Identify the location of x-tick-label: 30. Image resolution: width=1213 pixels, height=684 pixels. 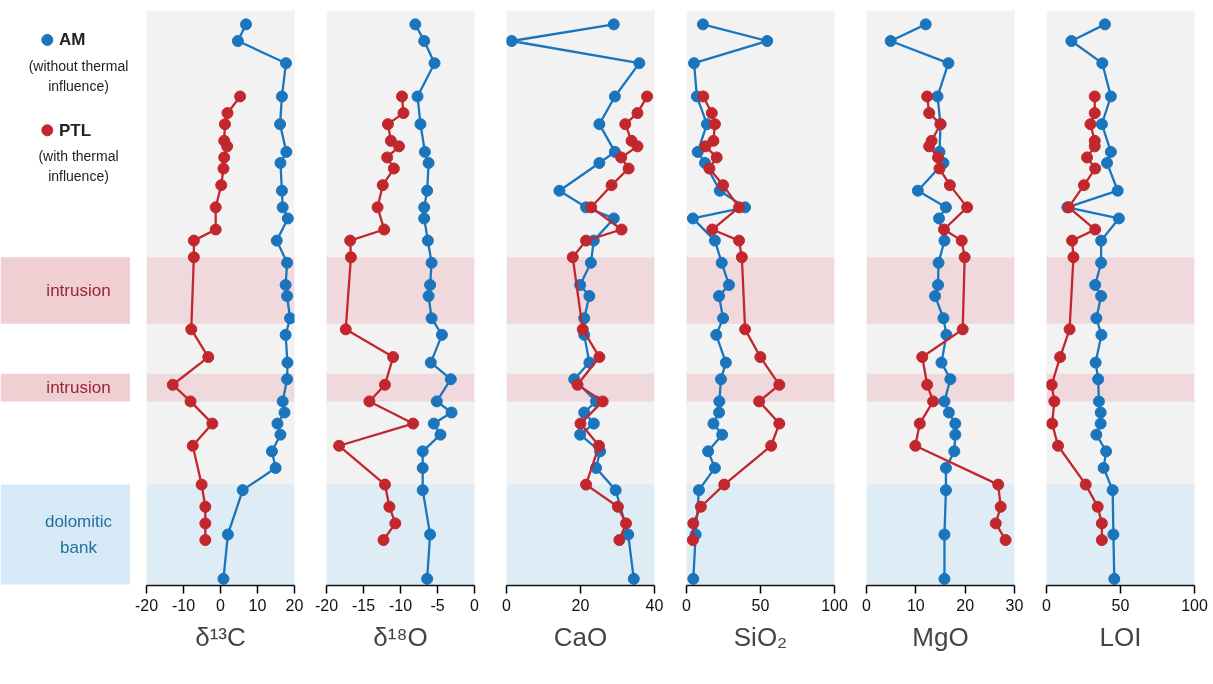
(1014, 605).